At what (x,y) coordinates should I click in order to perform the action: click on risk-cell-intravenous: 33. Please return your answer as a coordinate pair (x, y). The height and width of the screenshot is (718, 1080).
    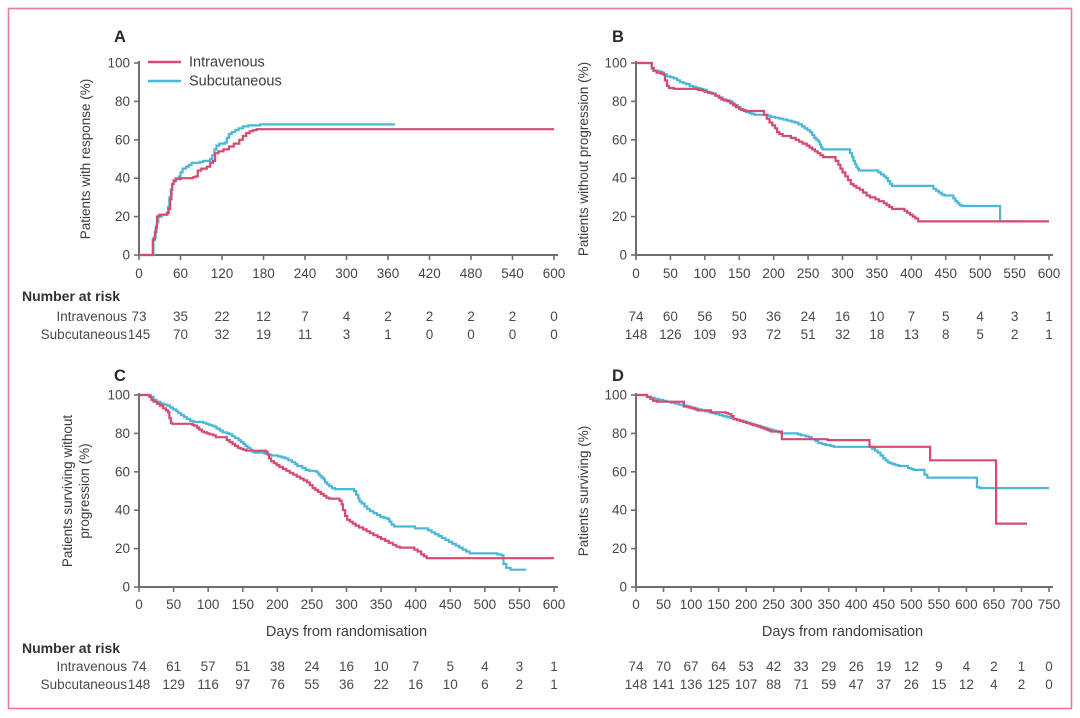
    Looking at the image, I should click on (801, 666).